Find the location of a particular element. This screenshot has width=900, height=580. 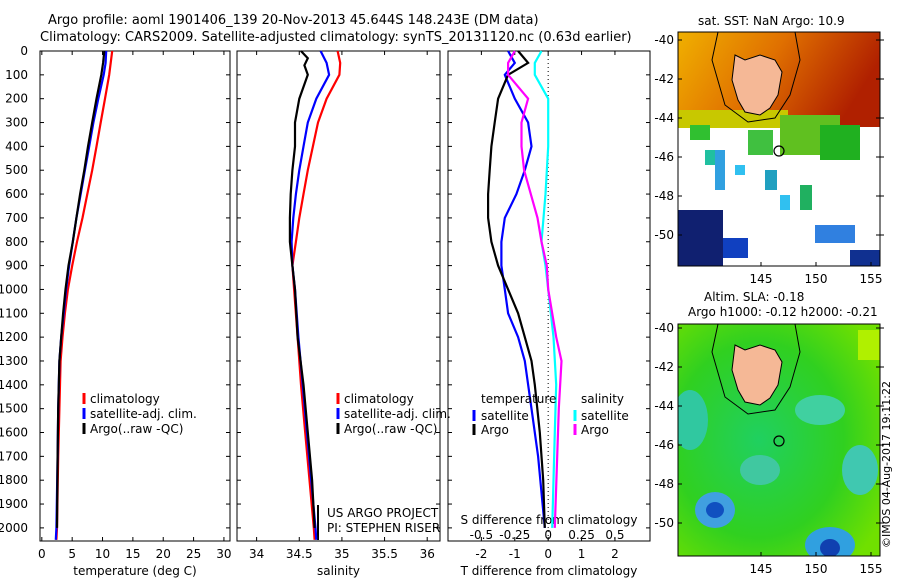

series-t-satellite is located at coordinates (523, 289).